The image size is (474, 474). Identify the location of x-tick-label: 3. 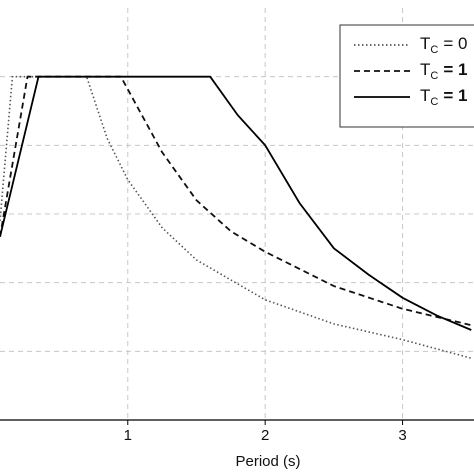
(402, 435).